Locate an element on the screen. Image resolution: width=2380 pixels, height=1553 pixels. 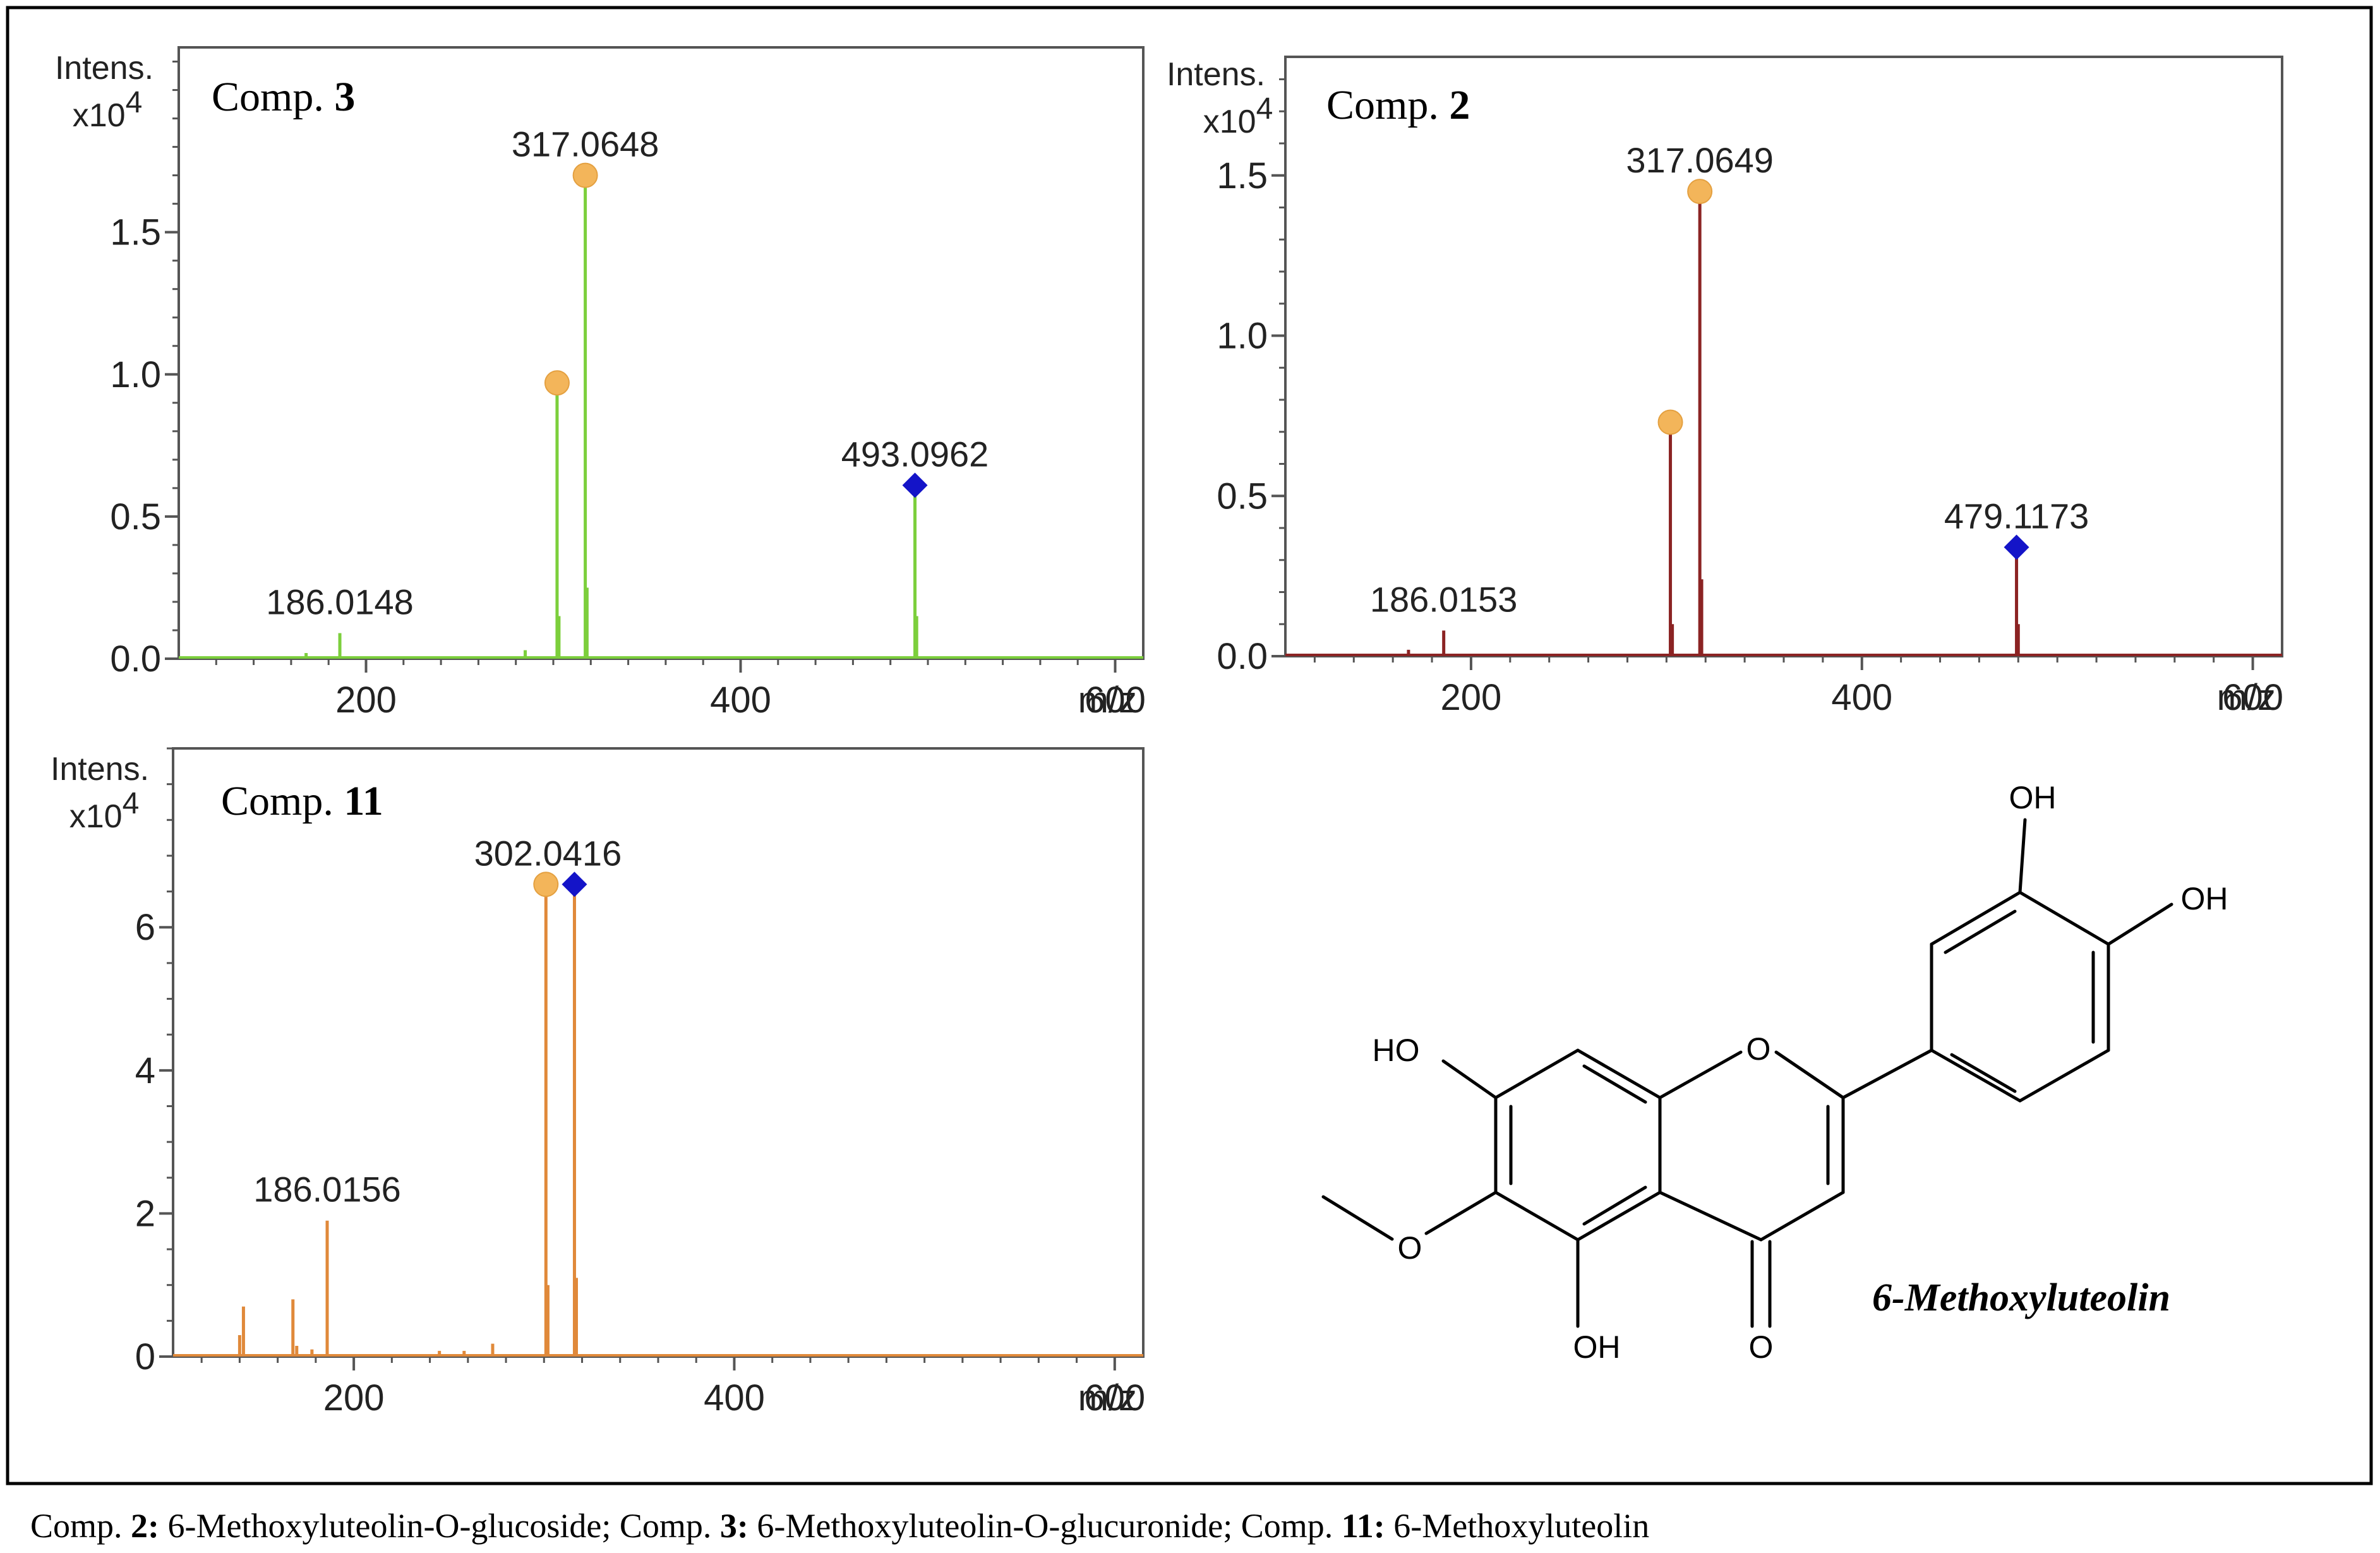
peak-mz-label: 317.0648 is located at coordinates (585, 144).